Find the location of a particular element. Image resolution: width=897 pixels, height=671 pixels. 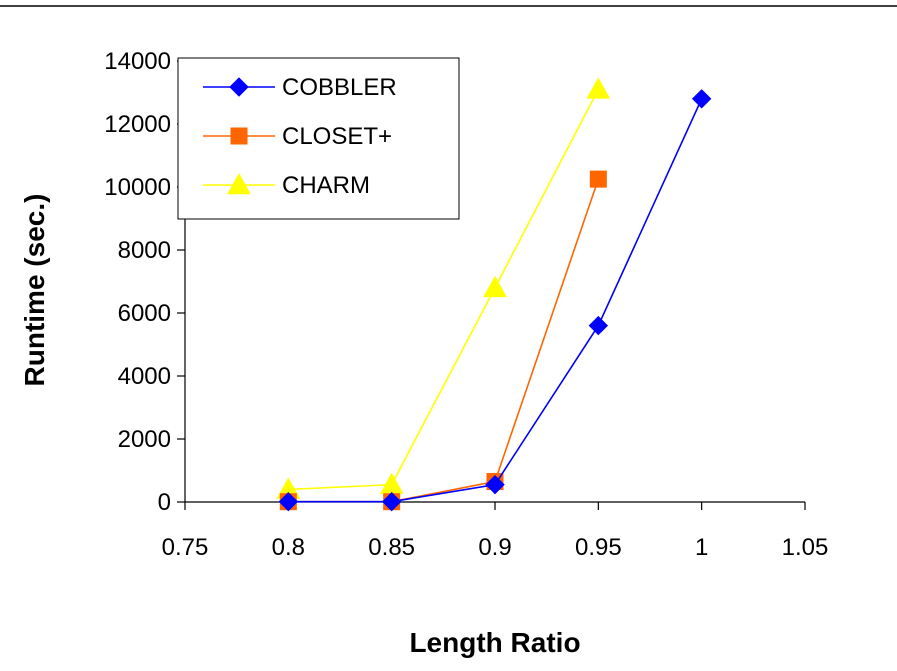

y-tick-label: 2000 is located at coordinates (144, 439).